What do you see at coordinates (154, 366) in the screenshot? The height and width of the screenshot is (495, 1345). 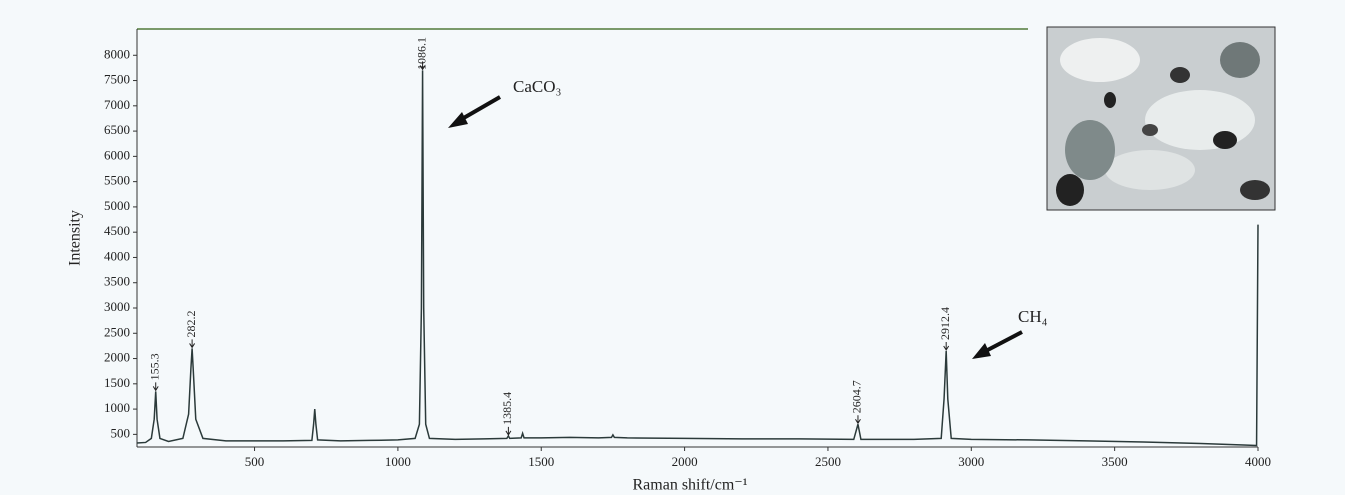 I see `peak-label: 155.3` at bounding box center [154, 366].